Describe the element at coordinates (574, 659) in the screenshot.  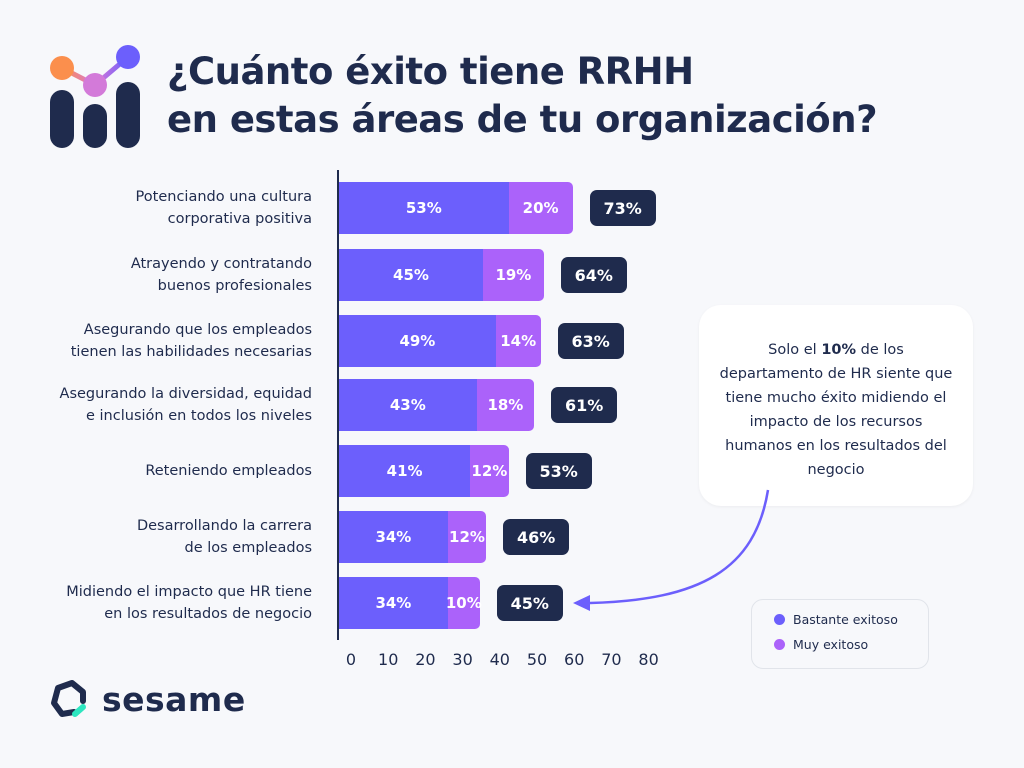
I see `x-tick-label: 60` at that location.